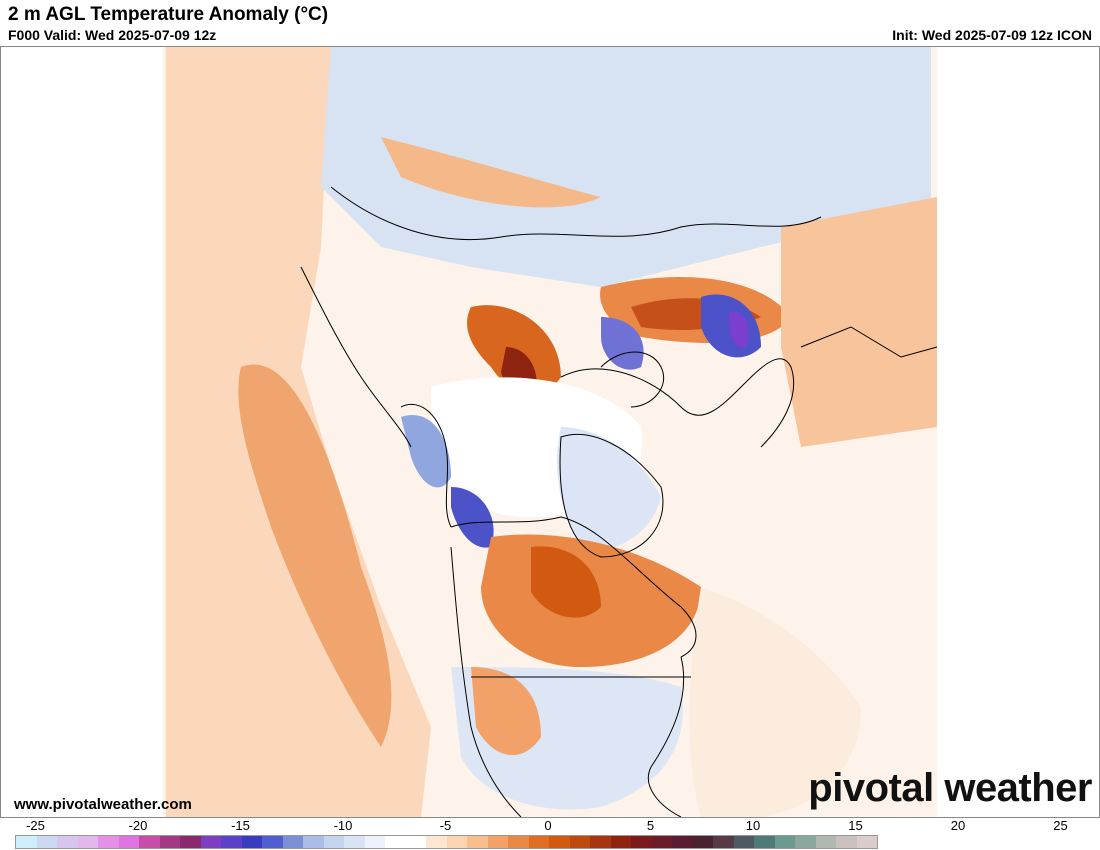 Image resolution: width=1100 pixels, height=850 pixels. What do you see at coordinates (622, 343) in the screenshot?
I see `scandinavia-cool` at bounding box center [622, 343].